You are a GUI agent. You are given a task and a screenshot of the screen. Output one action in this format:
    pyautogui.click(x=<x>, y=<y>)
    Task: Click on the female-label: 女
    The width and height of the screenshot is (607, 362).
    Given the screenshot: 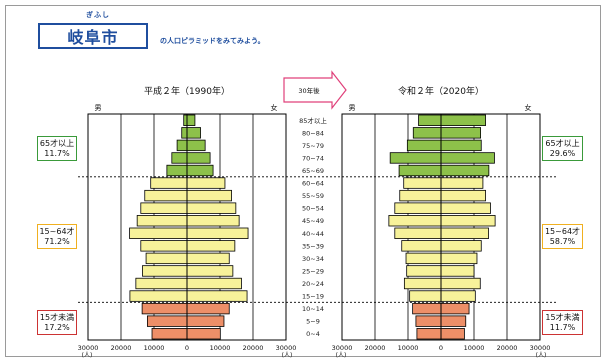 What is the action you would take?
    pyautogui.click(x=528, y=107)
    